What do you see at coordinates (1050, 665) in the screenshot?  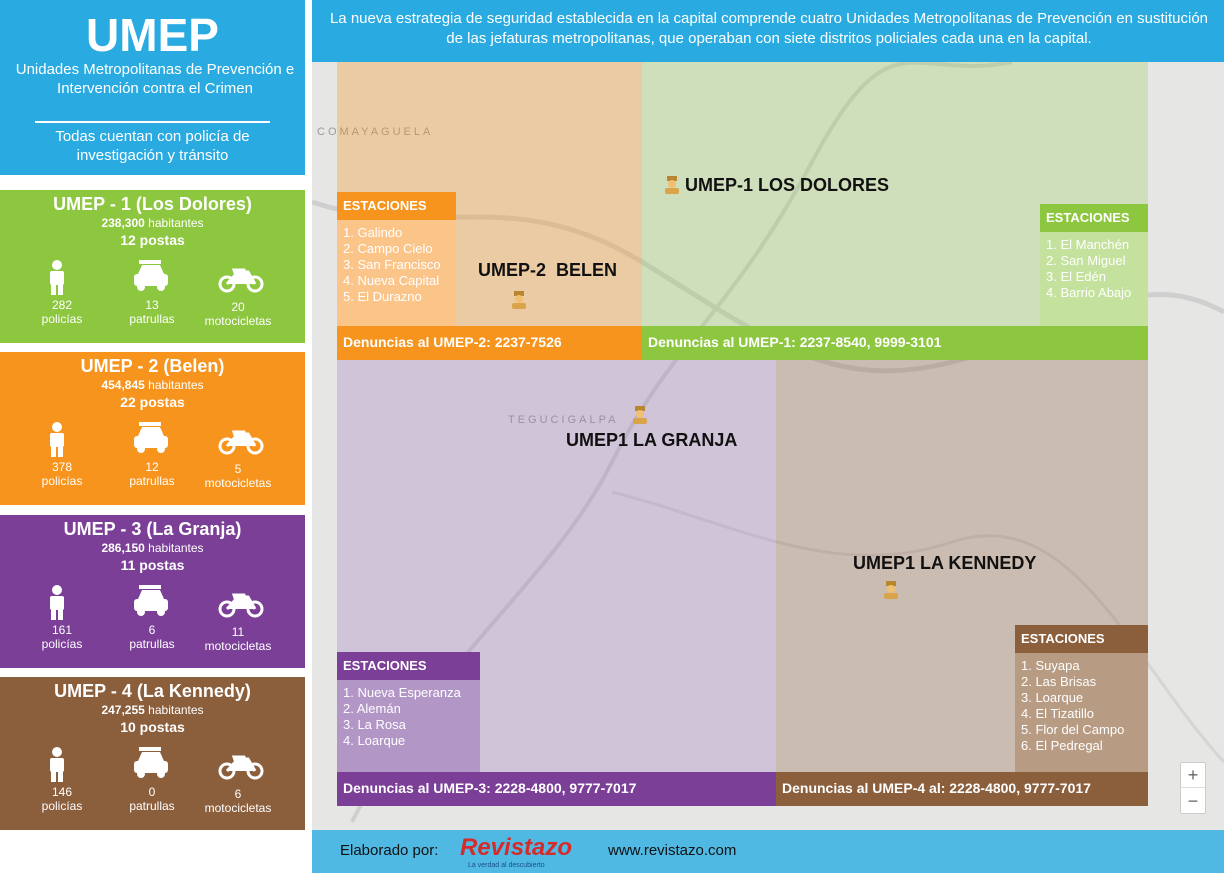 I see `station: 1. Suyapa` at bounding box center [1050, 665].